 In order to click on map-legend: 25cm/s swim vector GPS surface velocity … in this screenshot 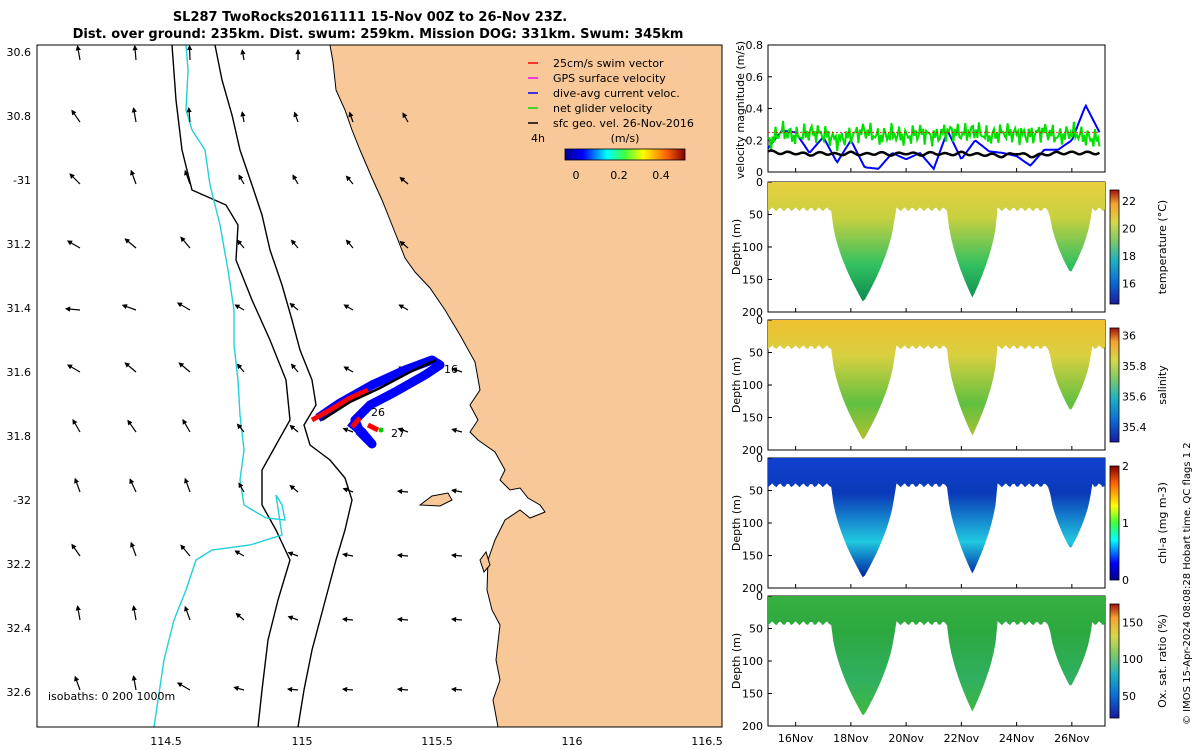, I will do `click(611, 119)`.